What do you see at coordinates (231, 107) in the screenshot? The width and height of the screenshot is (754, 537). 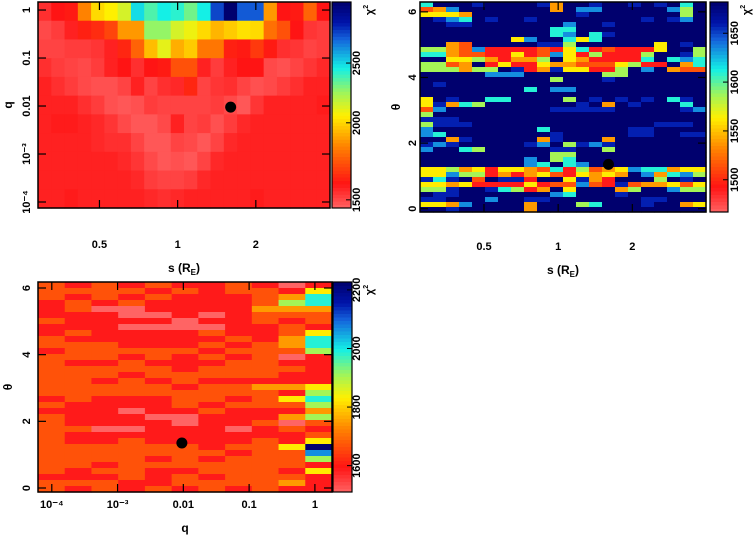 I see `best-fit-marker` at bounding box center [231, 107].